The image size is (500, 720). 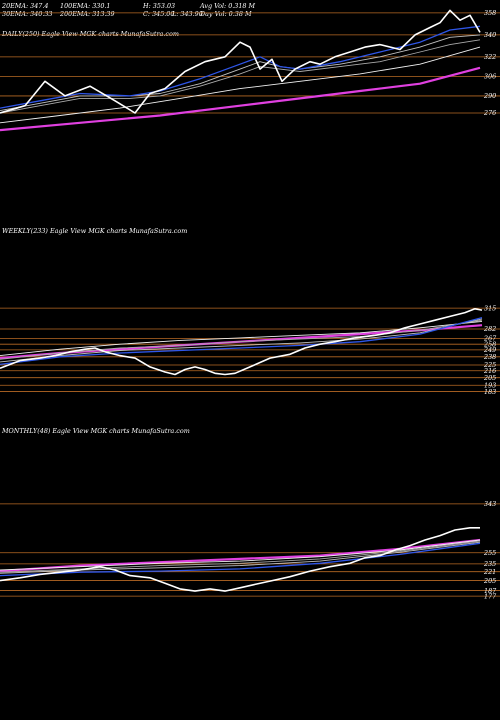 I want to click on y-tick-label: 290, so click(x=489, y=96).